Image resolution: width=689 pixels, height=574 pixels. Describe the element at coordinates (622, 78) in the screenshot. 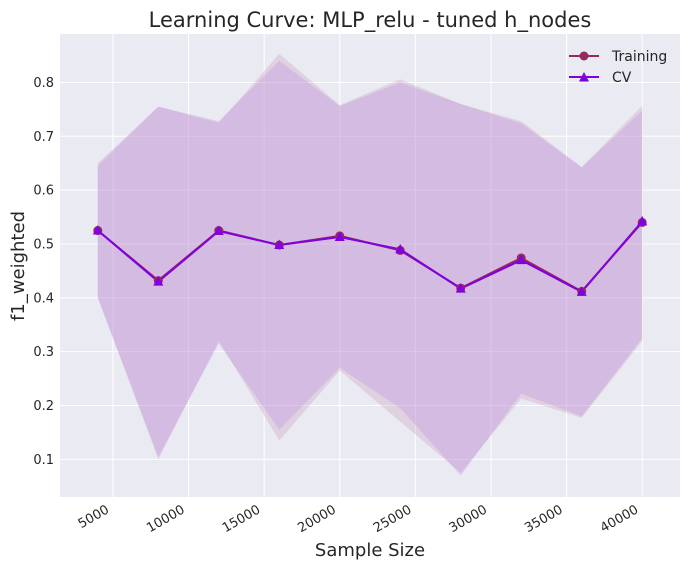

I see `legend-label-cv: CV` at that location.